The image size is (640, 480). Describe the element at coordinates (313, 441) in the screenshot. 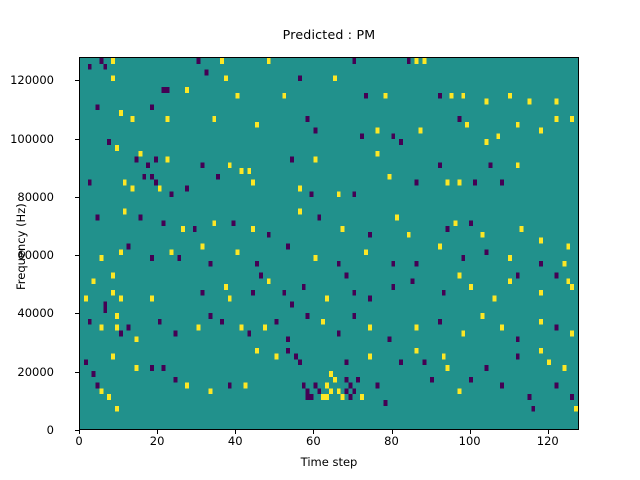

I see `x-tick-label: 60` at that location.